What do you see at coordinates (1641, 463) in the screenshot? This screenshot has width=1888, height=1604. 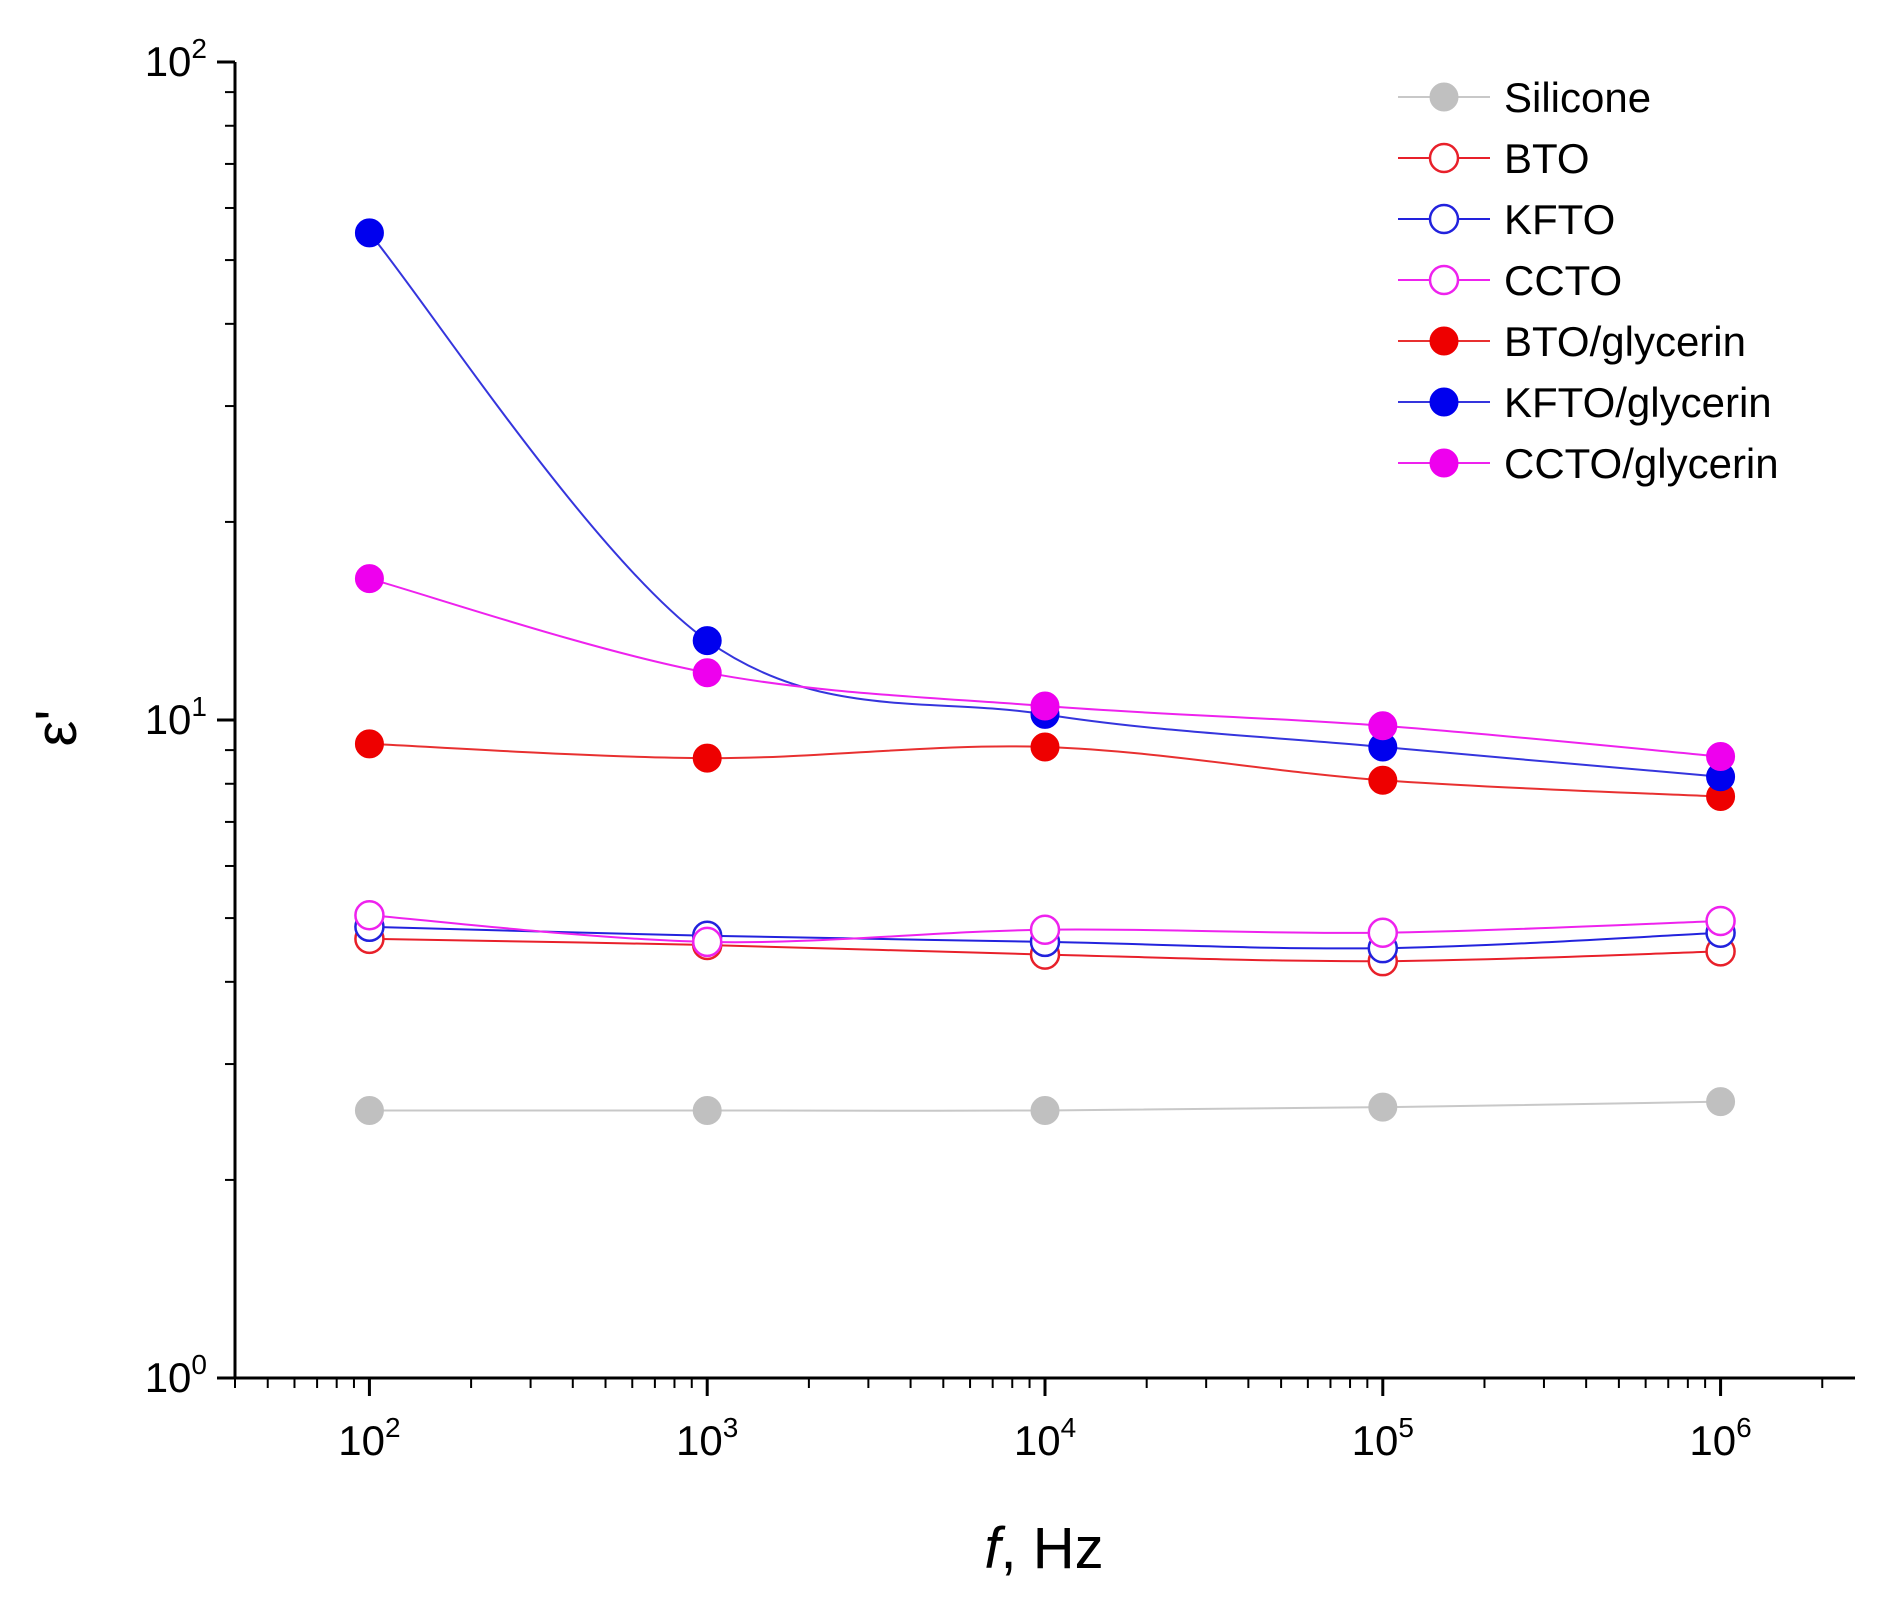 I see `legend-label: CCTO/glycerin` at bounding box center [1641, 463].